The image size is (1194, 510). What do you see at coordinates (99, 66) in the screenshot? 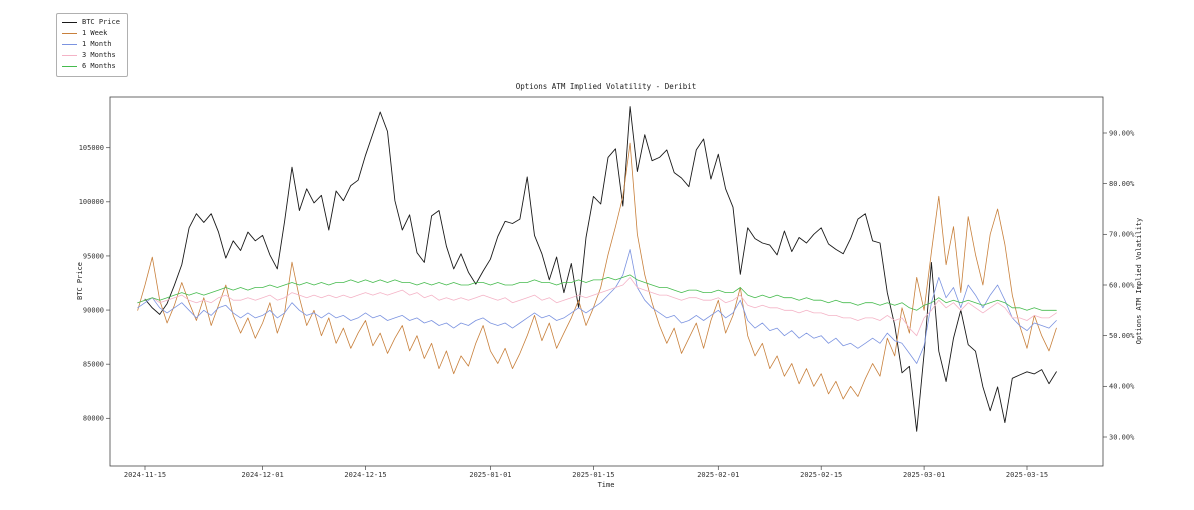
I see `legend-label-6-months: 6 Months` at bounding box center [99, 66].